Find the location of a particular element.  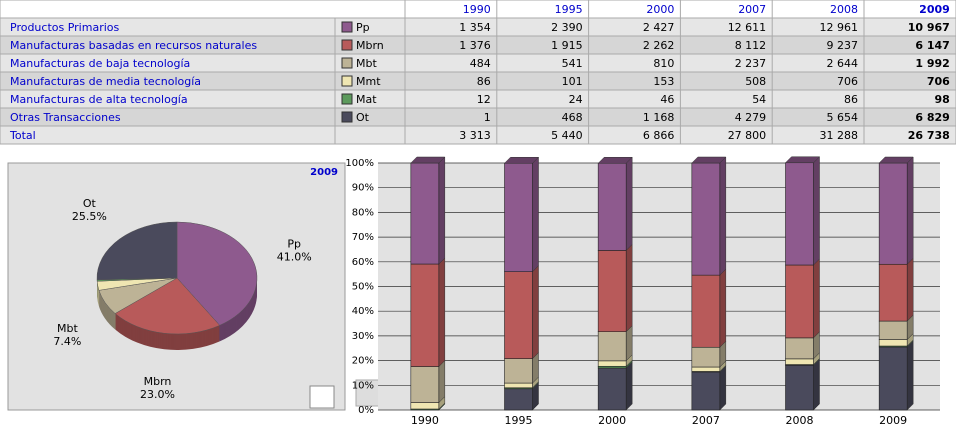

pie-value-label: 41.0% is located at coordinates (294, 256).